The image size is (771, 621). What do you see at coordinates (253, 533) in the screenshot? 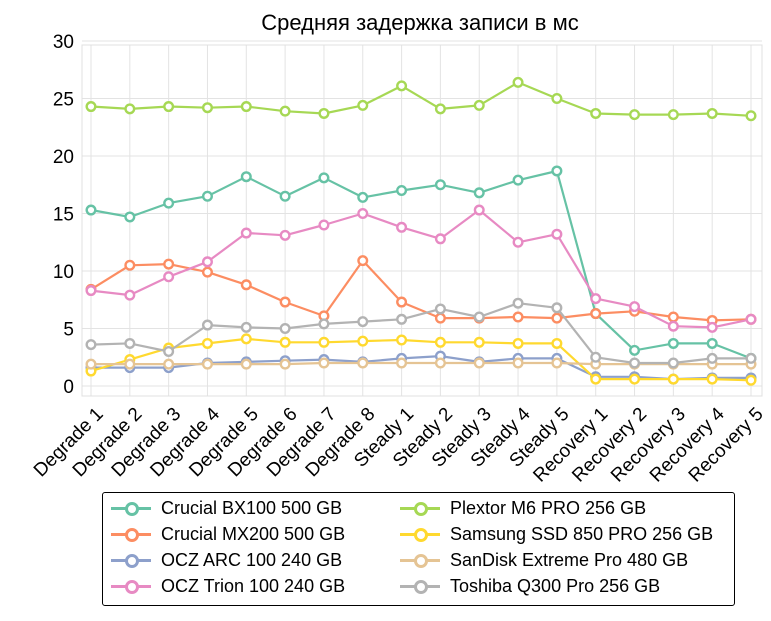
I see `legend-label: Crucial MX200 500 GB` at bounding box center [253, 533].